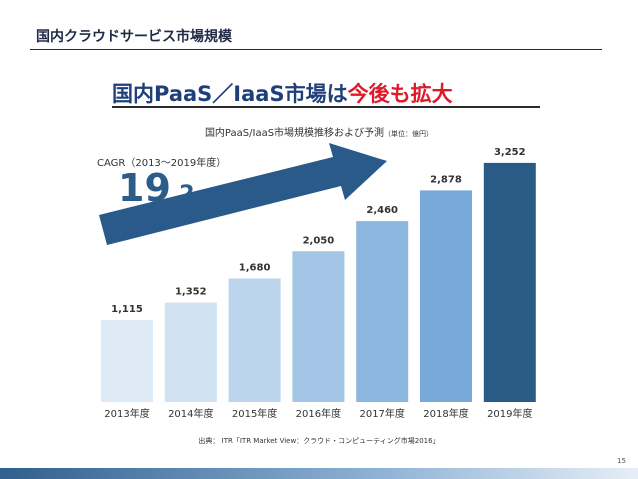 The height and width of the screenshot is (479, 638). Describe the element at coordinates (445, 413) in the screenshot. I see `category-label: 2018年度` at that location.